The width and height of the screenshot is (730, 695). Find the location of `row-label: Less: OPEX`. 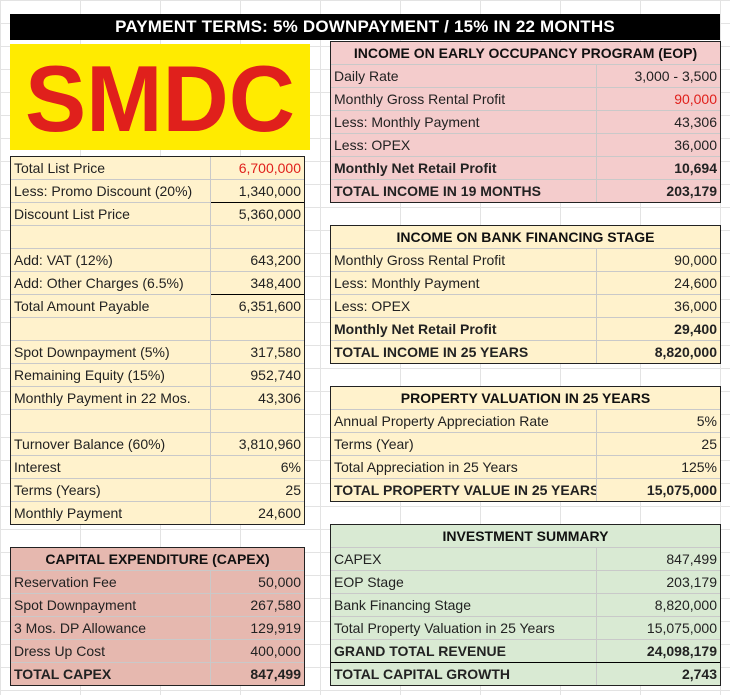

row-label: Less: OPEX is located at coordinates (463, 306).